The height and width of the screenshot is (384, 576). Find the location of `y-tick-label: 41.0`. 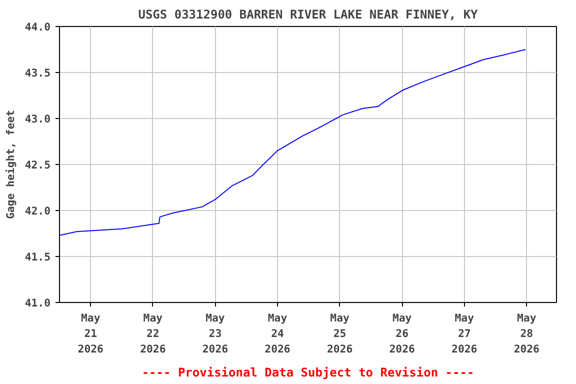

y-tick-label: 41.0 is located at coordinates (37, 303).